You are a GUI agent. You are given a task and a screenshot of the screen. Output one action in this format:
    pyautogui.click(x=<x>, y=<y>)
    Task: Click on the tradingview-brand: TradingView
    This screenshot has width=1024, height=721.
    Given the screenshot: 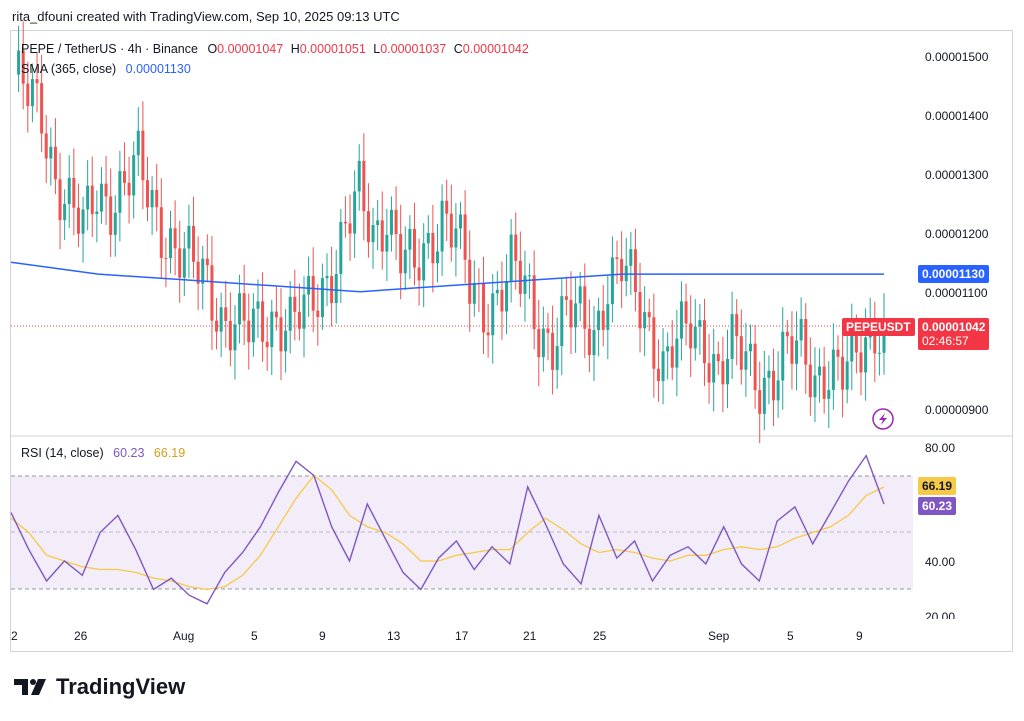 What is the action you would take?
    pyautogui.click(x=99, y=687)
    